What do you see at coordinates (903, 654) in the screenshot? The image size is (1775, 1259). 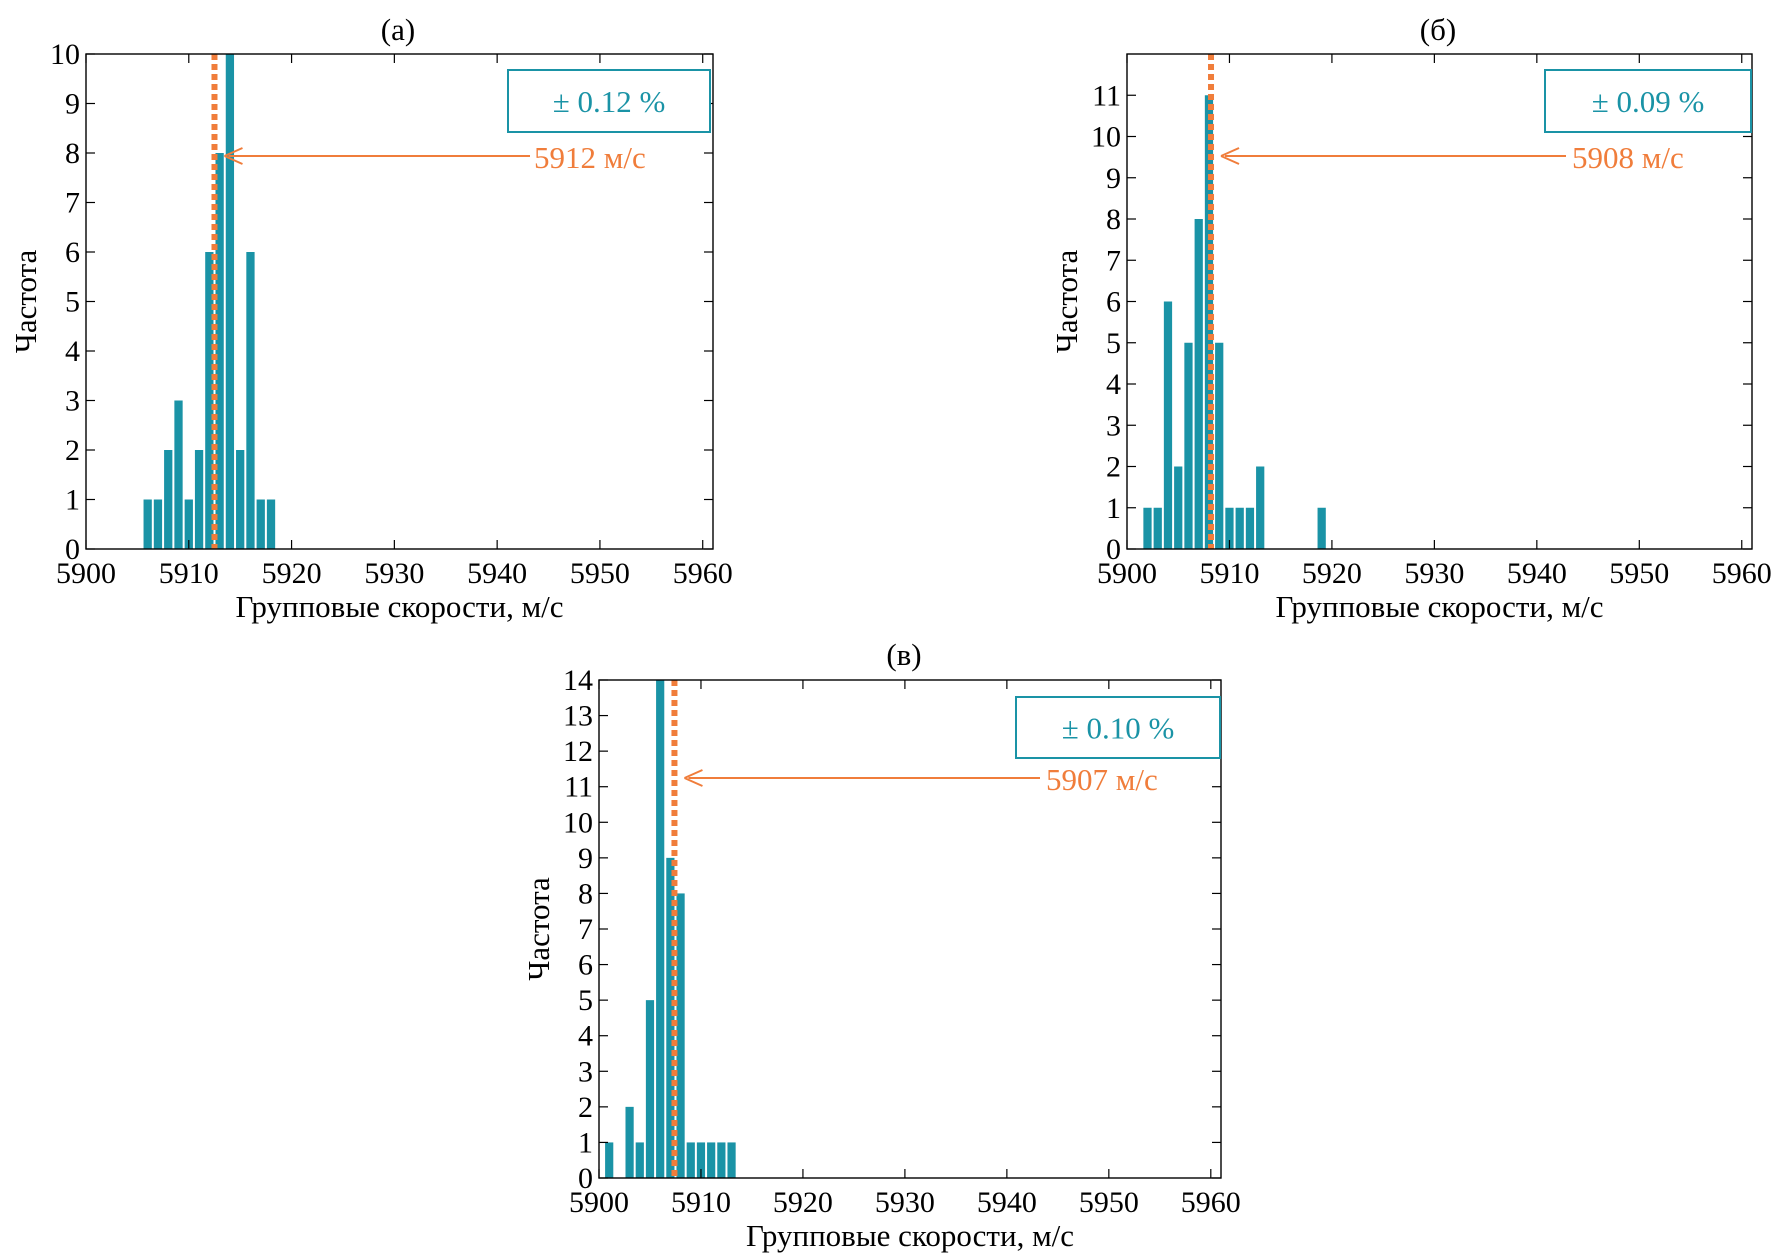 I see `panel-label: (в)` at bounding box center [903, 654].